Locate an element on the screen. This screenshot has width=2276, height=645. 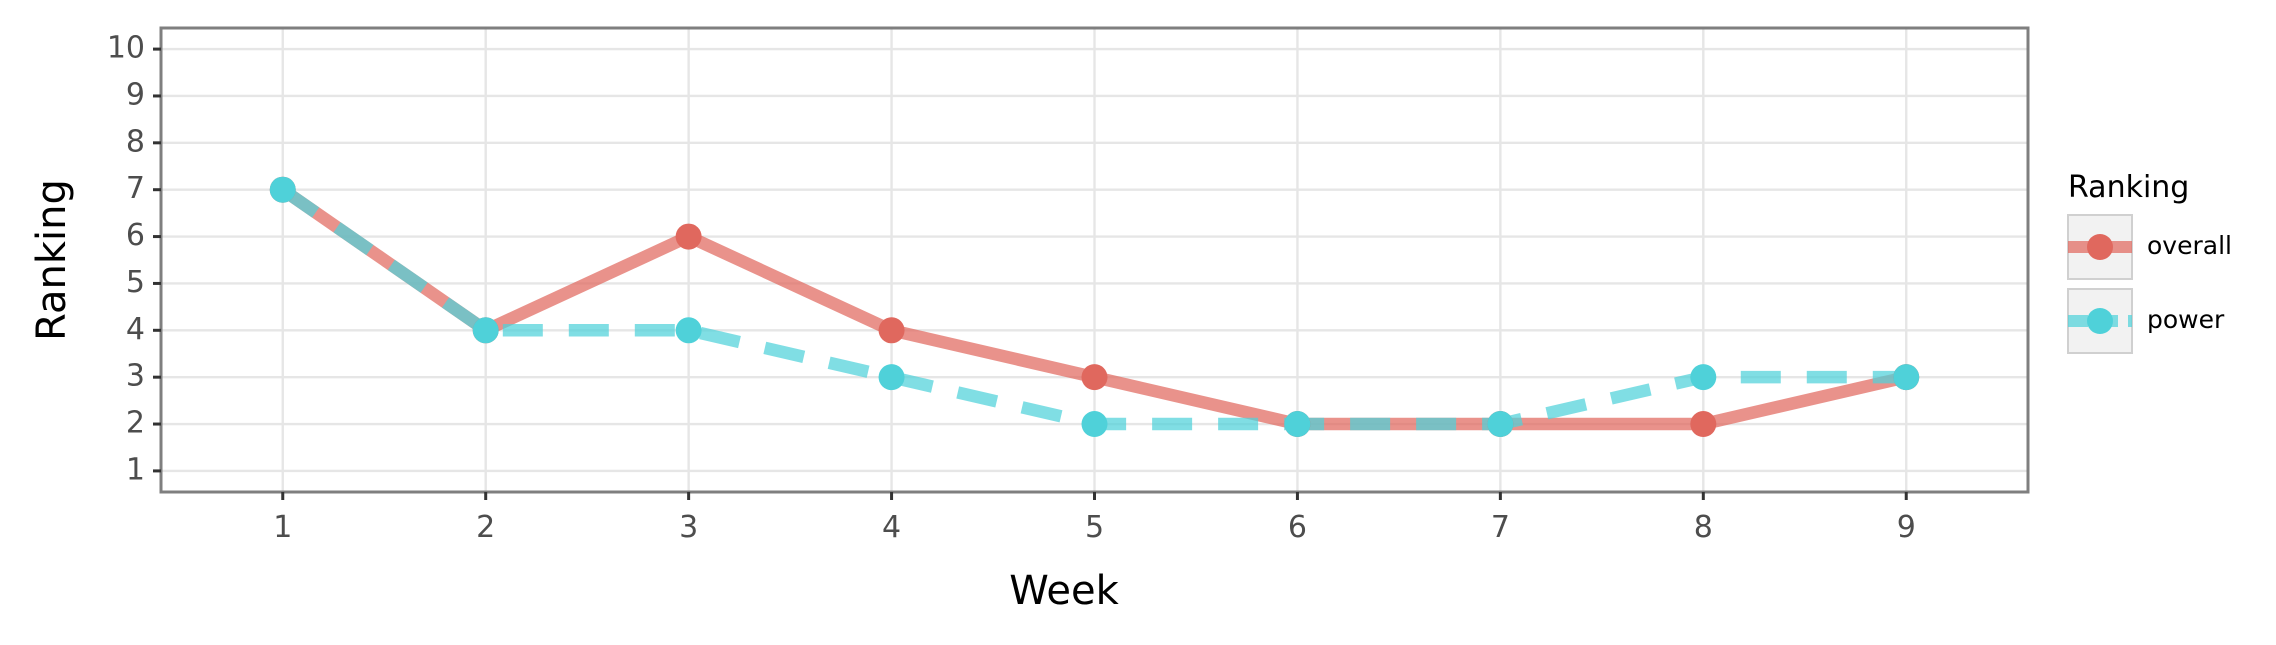
x-axis-title: Week is located at coordinates (1064, 591).